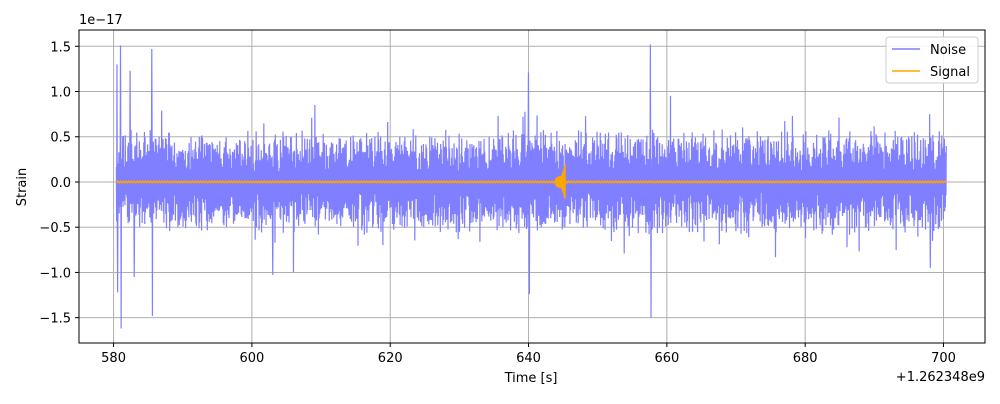 Image resolution: width=1000 pixels, height=404 pixels. I want to click on y-tick-label: 0.5, so click(60, 138).